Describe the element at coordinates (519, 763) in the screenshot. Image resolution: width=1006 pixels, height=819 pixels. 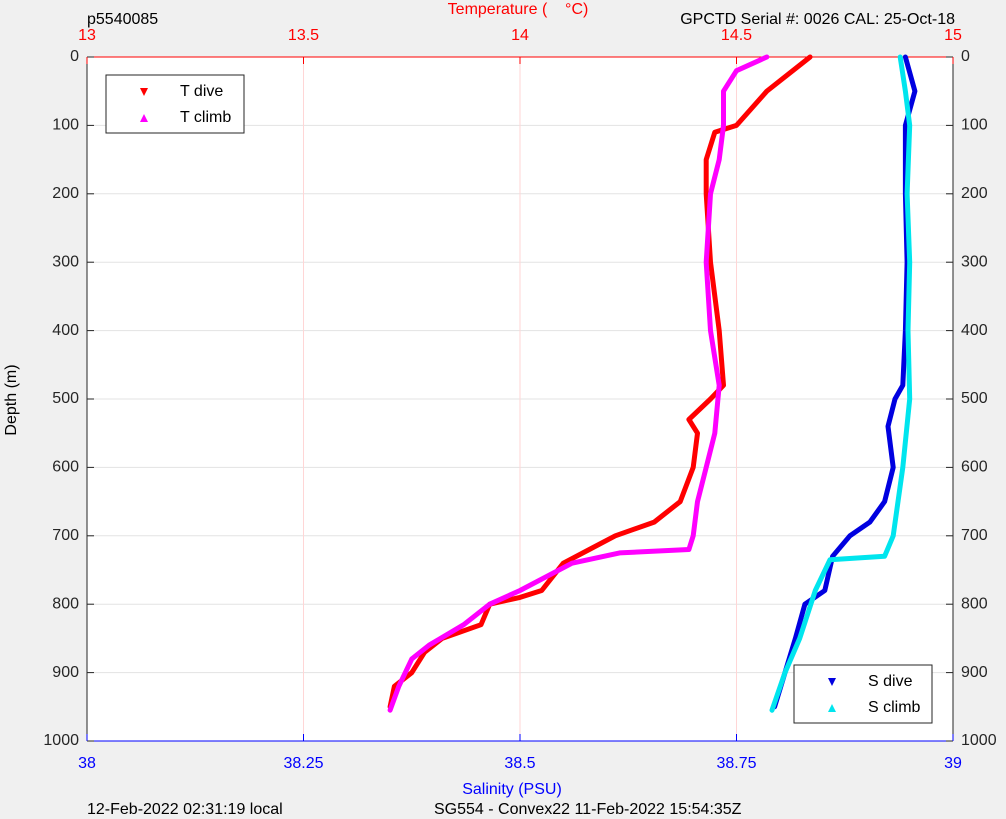
I see `x-tick-label: 38.5` at that location.